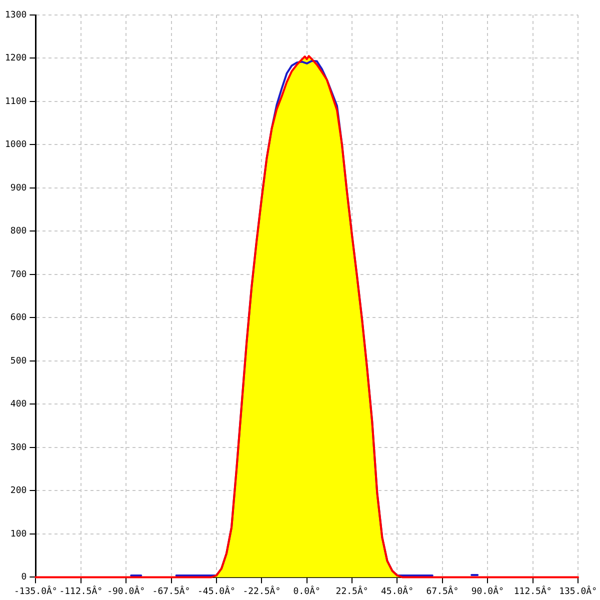  Describe the element at coordinates (18, 318) in the screenshot. I see `y-tick-label: 600` at that location.